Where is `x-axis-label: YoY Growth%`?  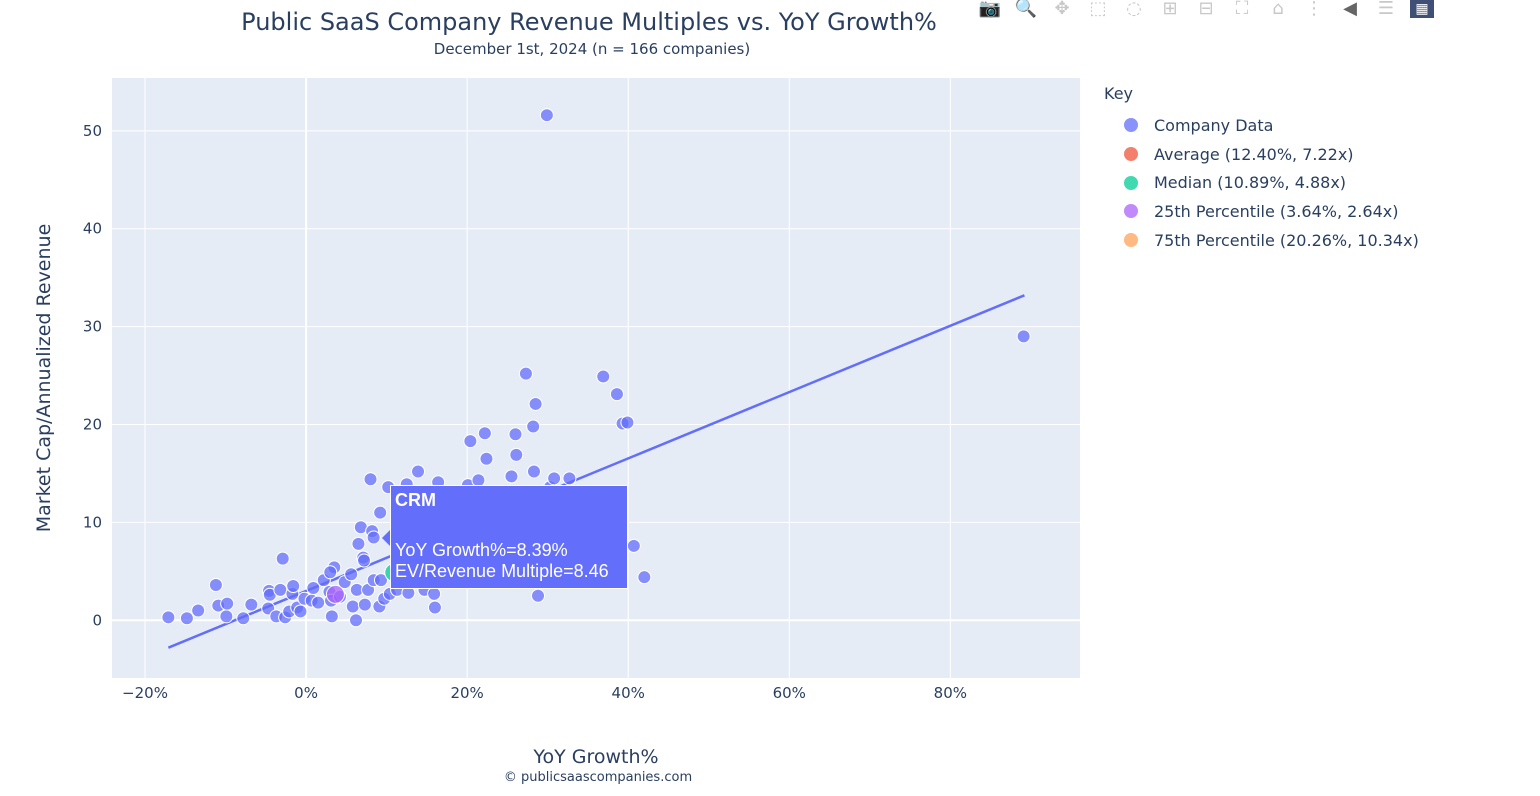 x-axis-label: YoY Growth% is located at coordinates (596, 757).